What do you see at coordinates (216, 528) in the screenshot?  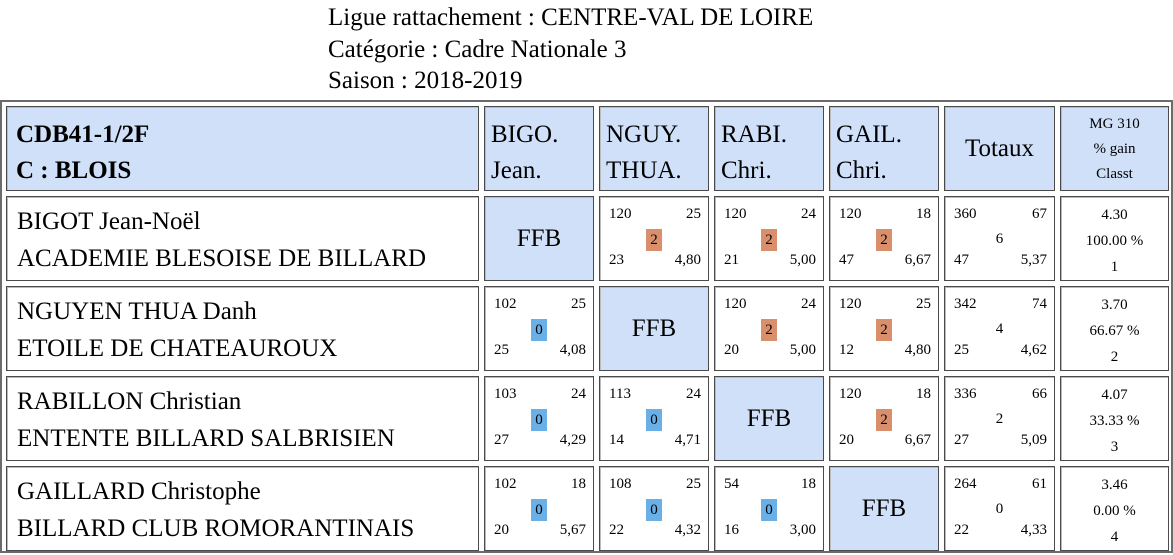 I see `player-club: BILLARD CLUB ROMORANTINAIS` at bounding box center [216, 528].